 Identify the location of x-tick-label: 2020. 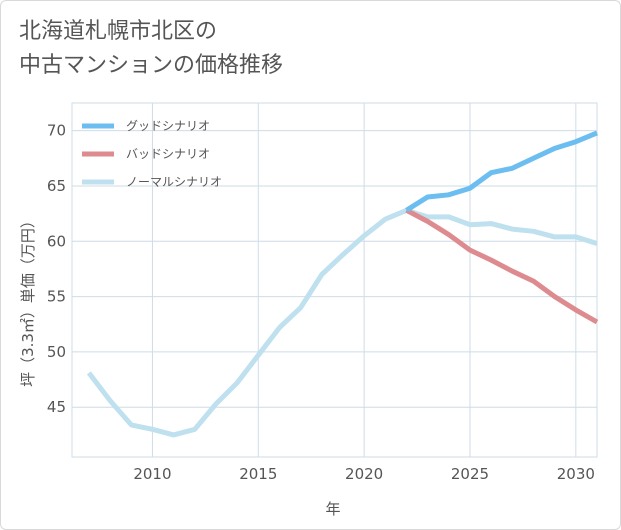
(364, 474).